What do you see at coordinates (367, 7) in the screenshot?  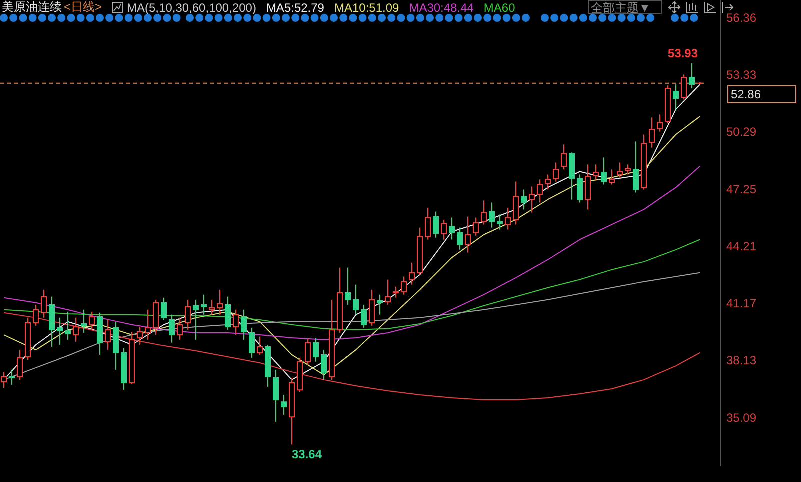 I see `text: MA10:51.09` at bounding box center [367, 7].